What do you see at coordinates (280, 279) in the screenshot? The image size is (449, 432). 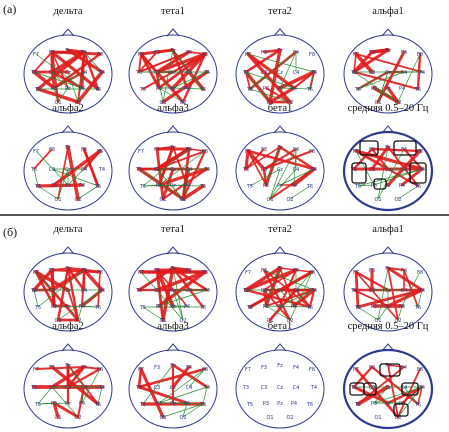 I see `head-map: тета2 F7 F3 Fz F4 F8 T3 C3 Cz C4 T4 T5 P3 Pz P4 T6 O1 O2` at bounding box center [280, 279].